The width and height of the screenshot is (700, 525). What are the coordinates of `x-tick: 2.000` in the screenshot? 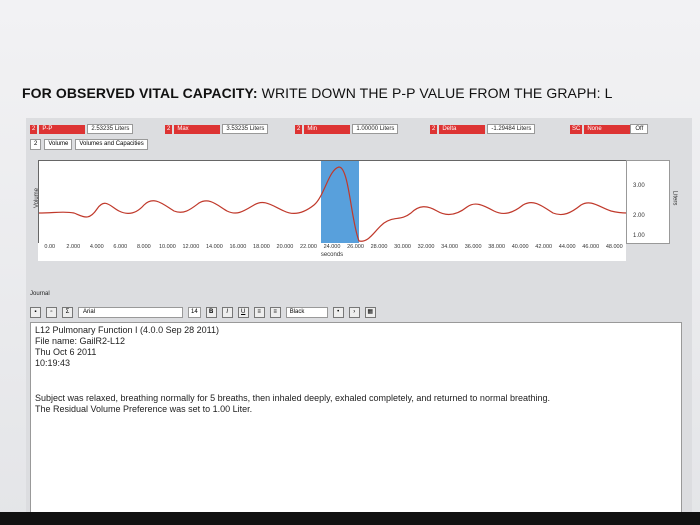 It's located at (73, 247).